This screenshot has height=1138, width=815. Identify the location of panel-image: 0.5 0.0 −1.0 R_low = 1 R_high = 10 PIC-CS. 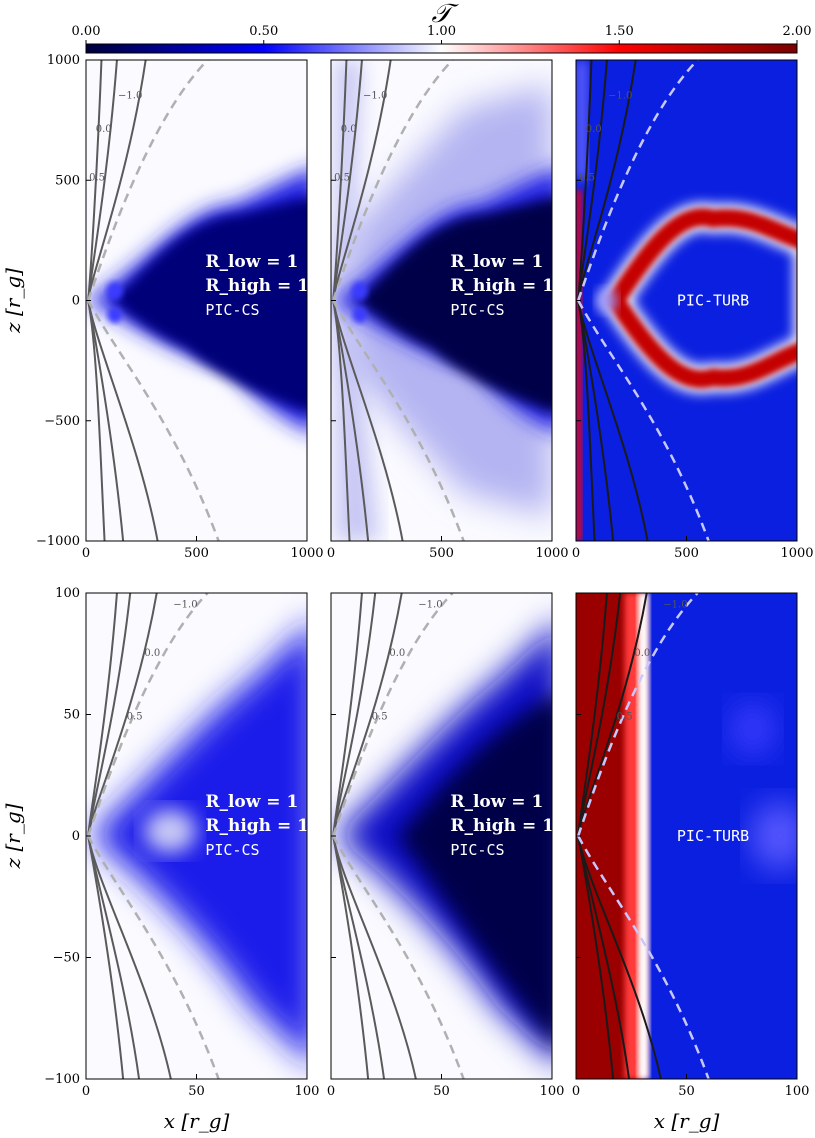
(196, 836).